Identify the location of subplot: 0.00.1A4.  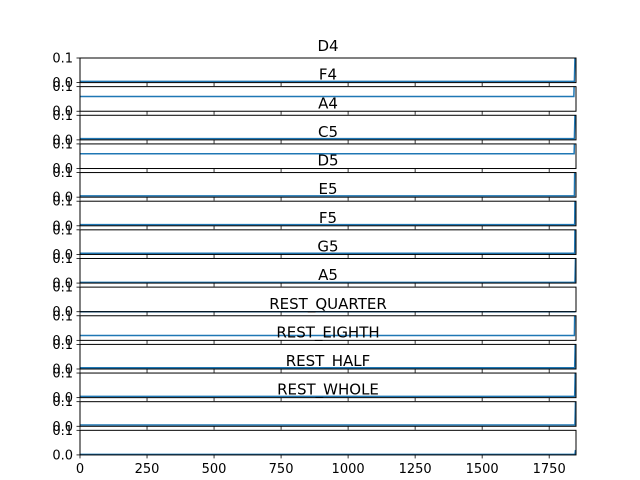
(314, 121).